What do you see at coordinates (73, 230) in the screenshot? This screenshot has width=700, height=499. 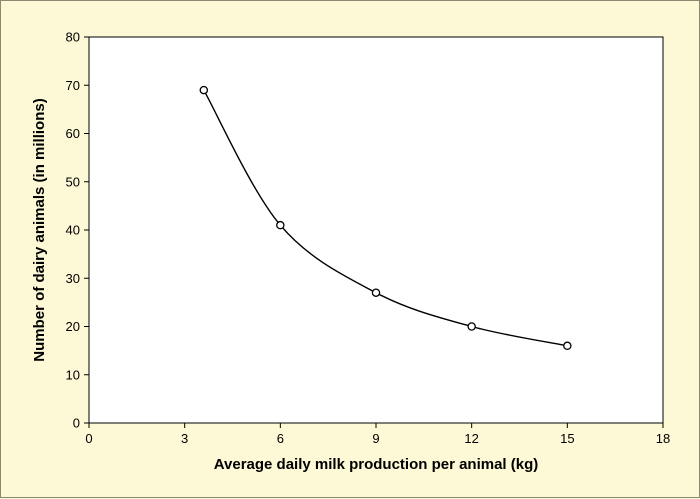 I see `y-tick-label: 40` at bounding box center [73, 230].